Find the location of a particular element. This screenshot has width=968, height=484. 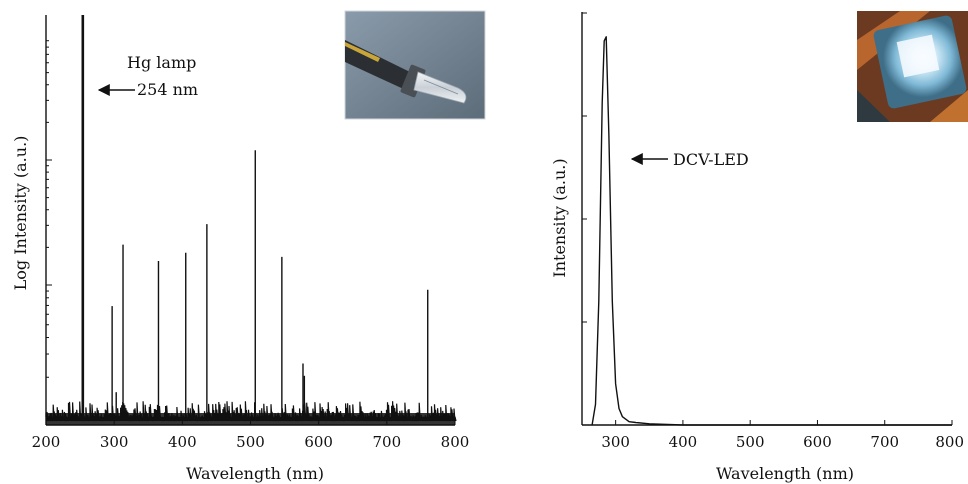

right-x-tick-label-500: 500 is located at coordinates (750, 442).